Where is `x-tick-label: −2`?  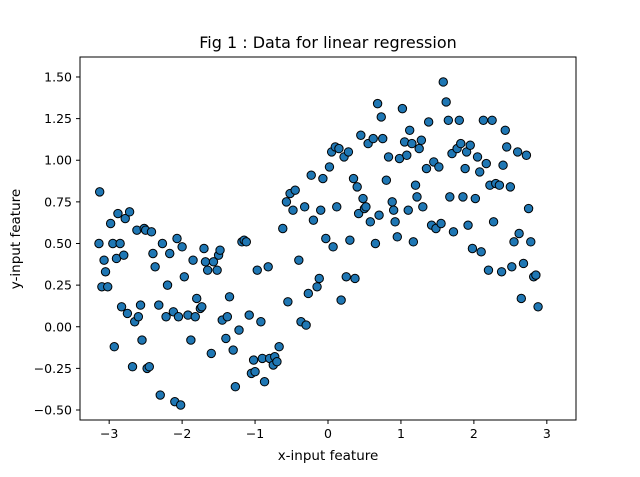
x-tick-label: −2 is located at coordinates (182, 433).